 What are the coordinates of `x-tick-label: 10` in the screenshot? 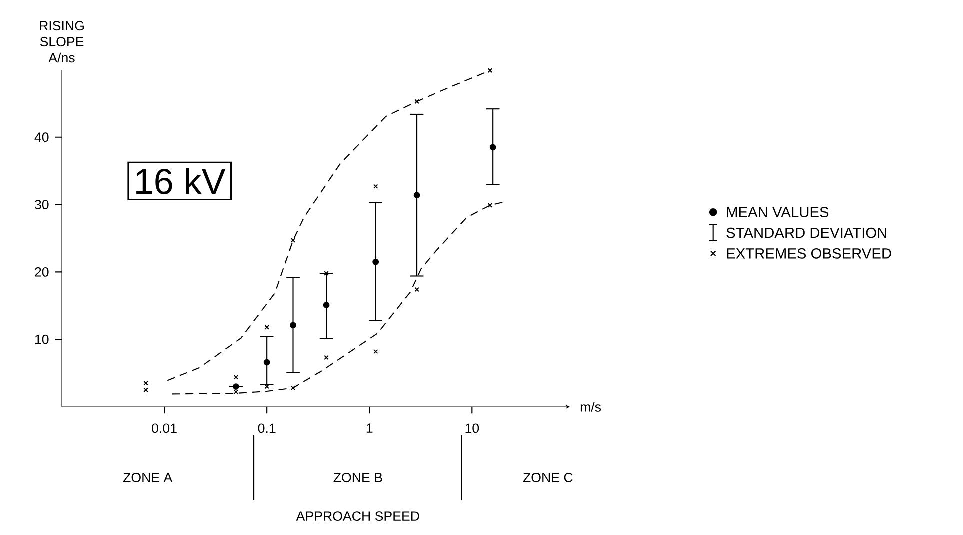 It's located at (473, 429).